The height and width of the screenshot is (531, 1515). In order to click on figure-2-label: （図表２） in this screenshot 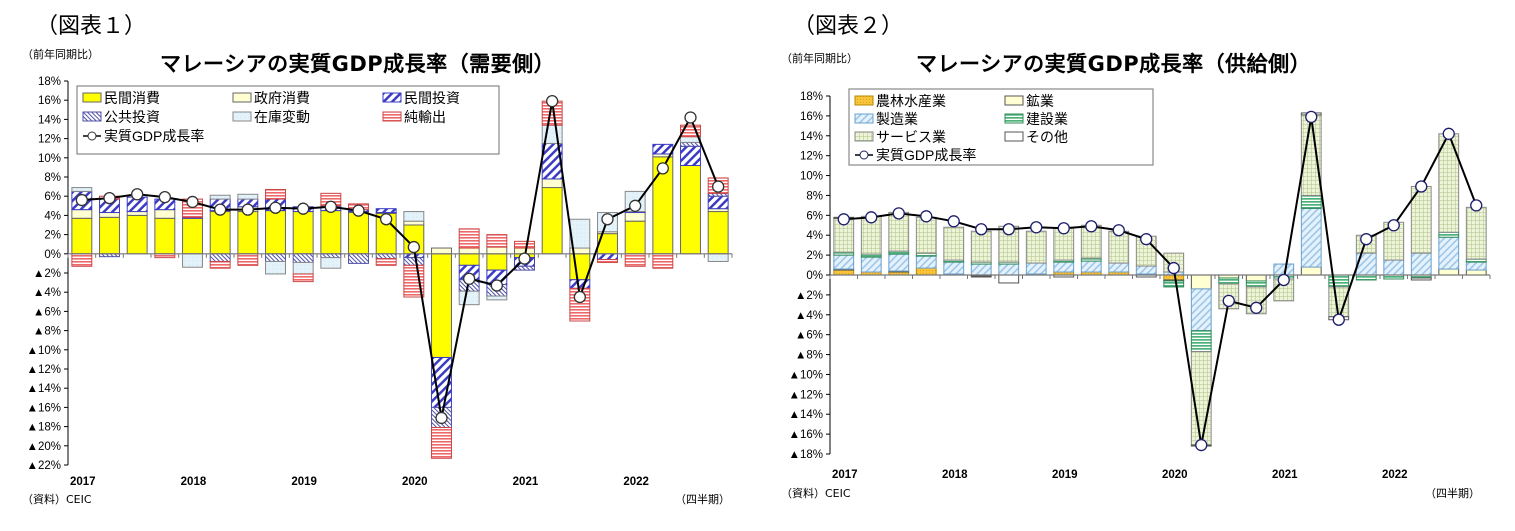, I will do `click(848, 26)`.